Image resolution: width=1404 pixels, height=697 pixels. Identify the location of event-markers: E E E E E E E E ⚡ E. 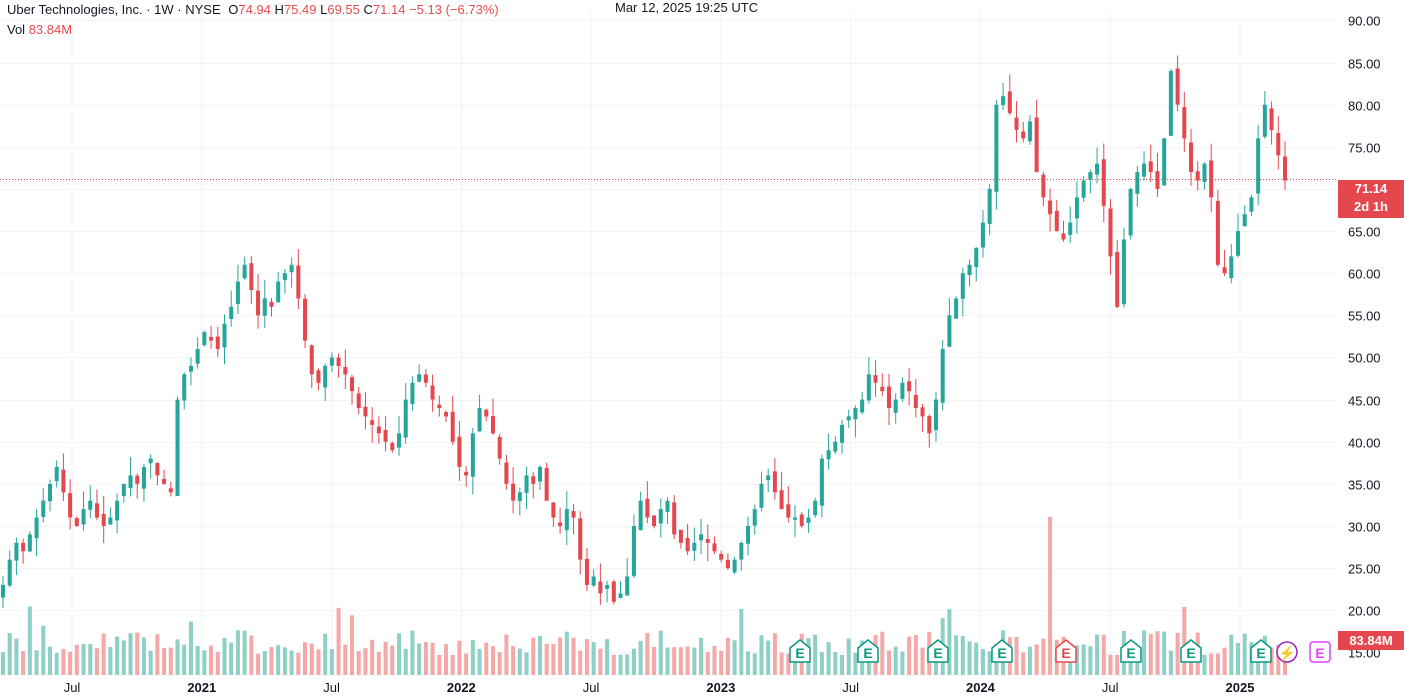
(1060, 651).